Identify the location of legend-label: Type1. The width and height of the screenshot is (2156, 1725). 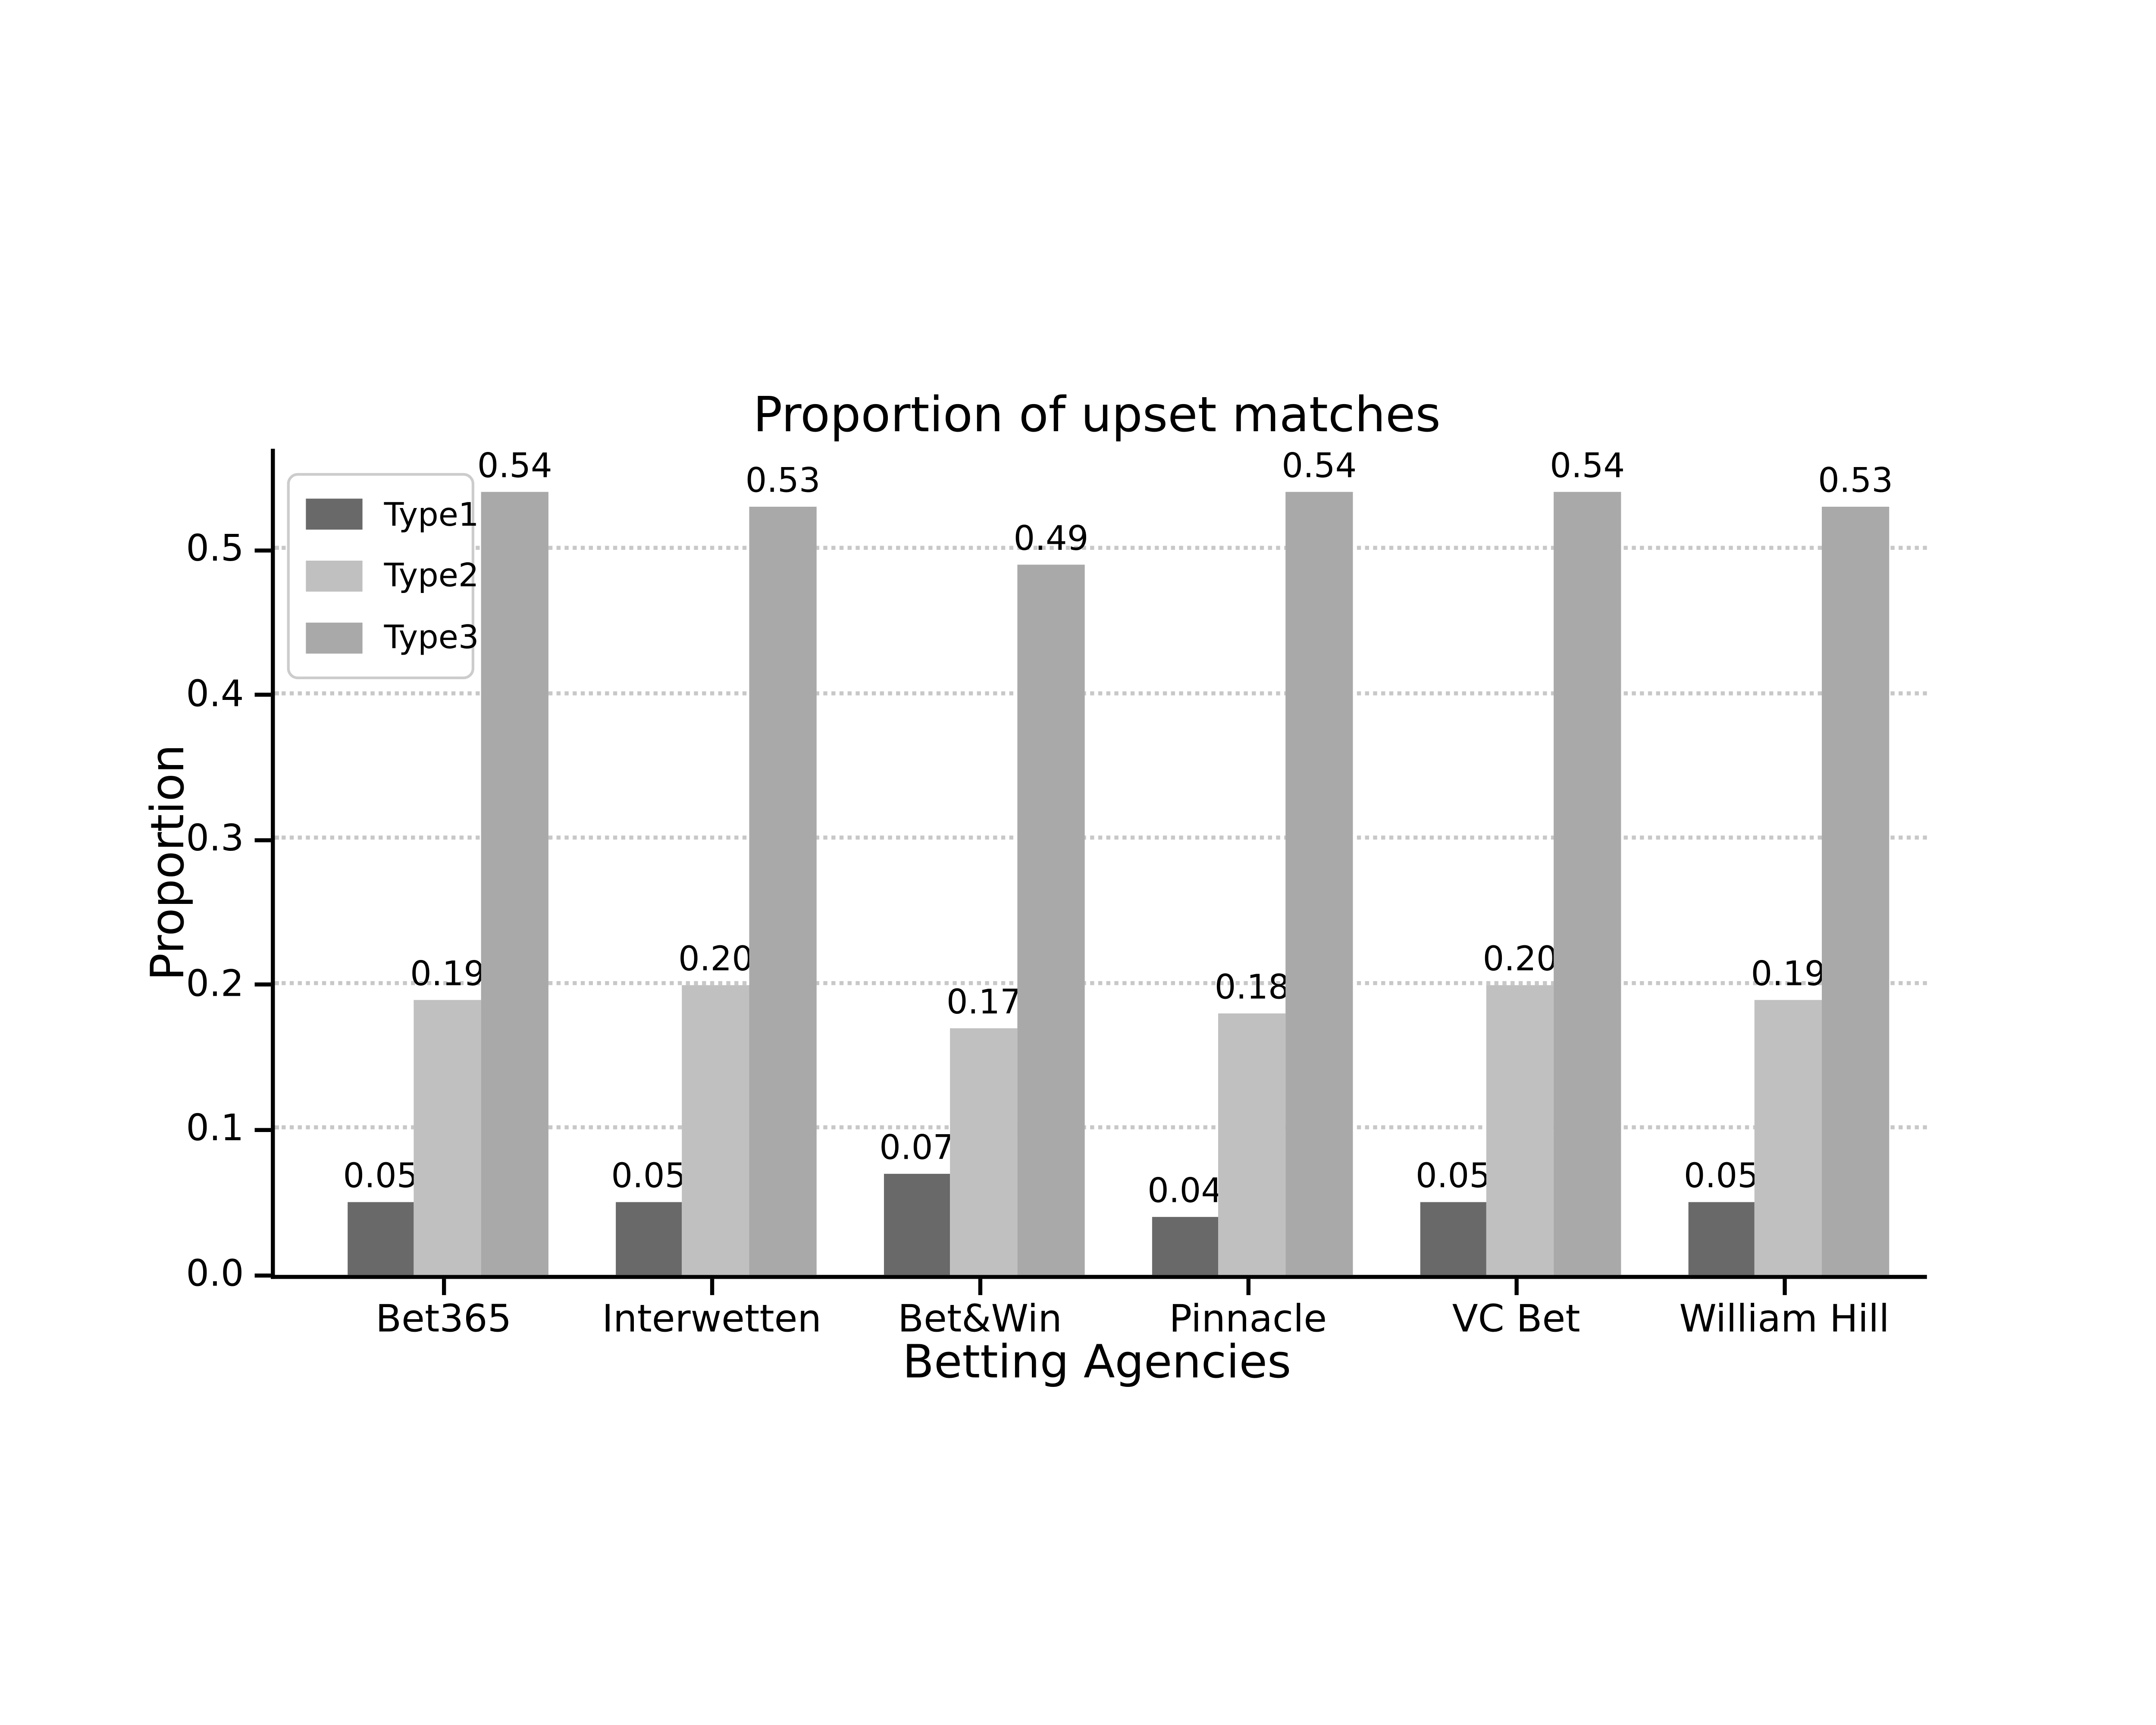
(431, 514).